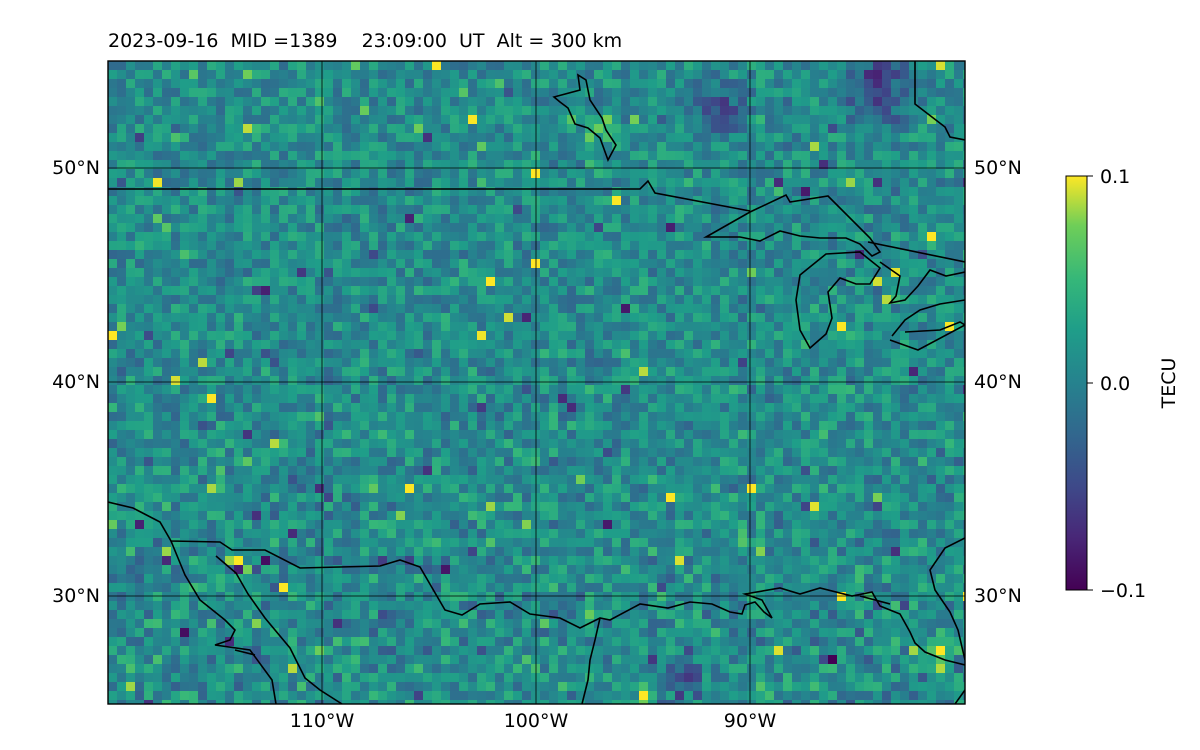  What do you see at coordinates (1115, 384) in the screenshot?
I see `colorbar-tick-label: 0.0` at bounding box center [1115, 384].